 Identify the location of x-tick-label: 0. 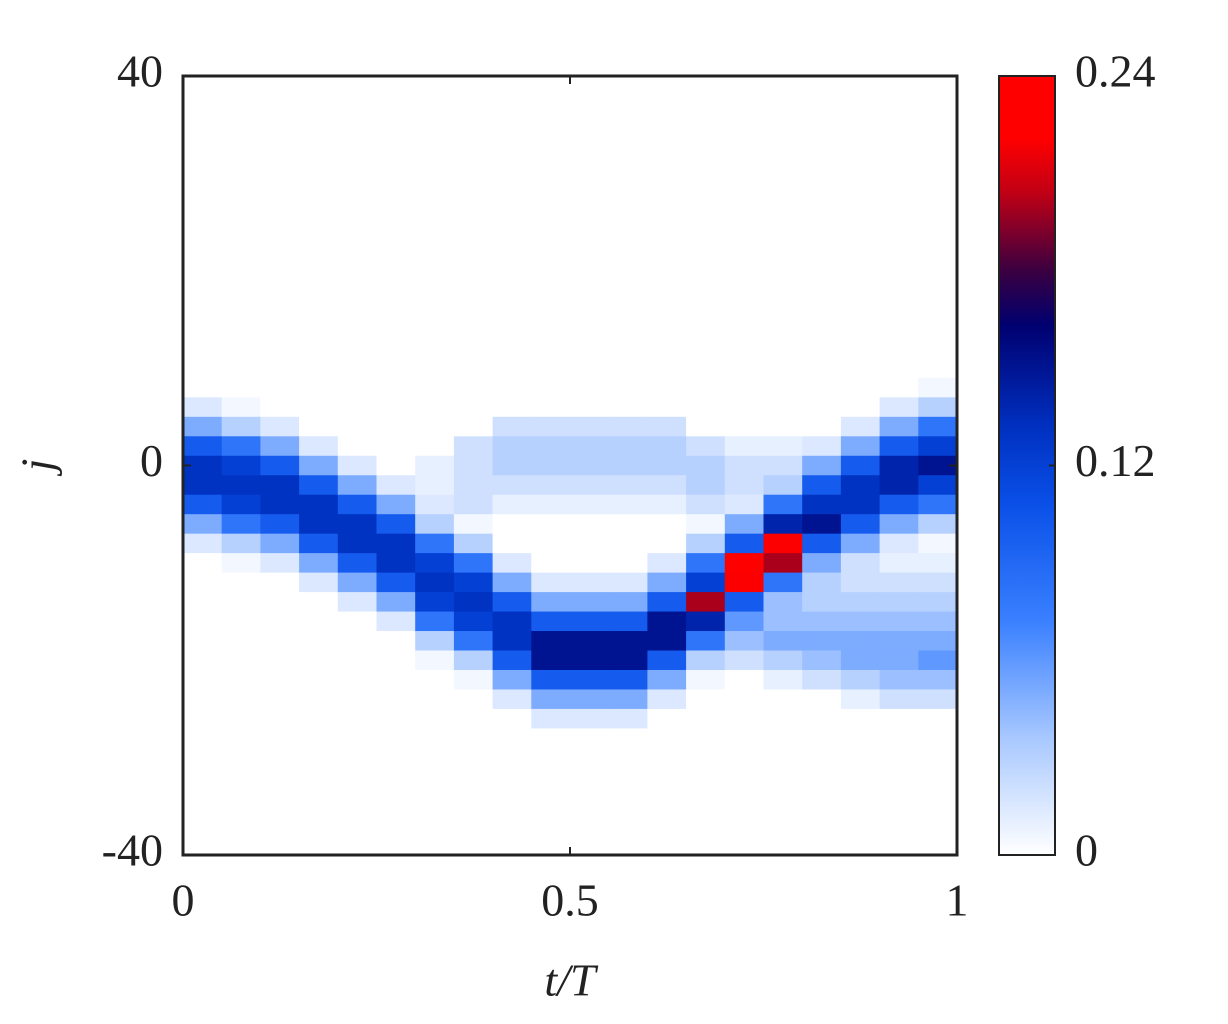
(183, 900).